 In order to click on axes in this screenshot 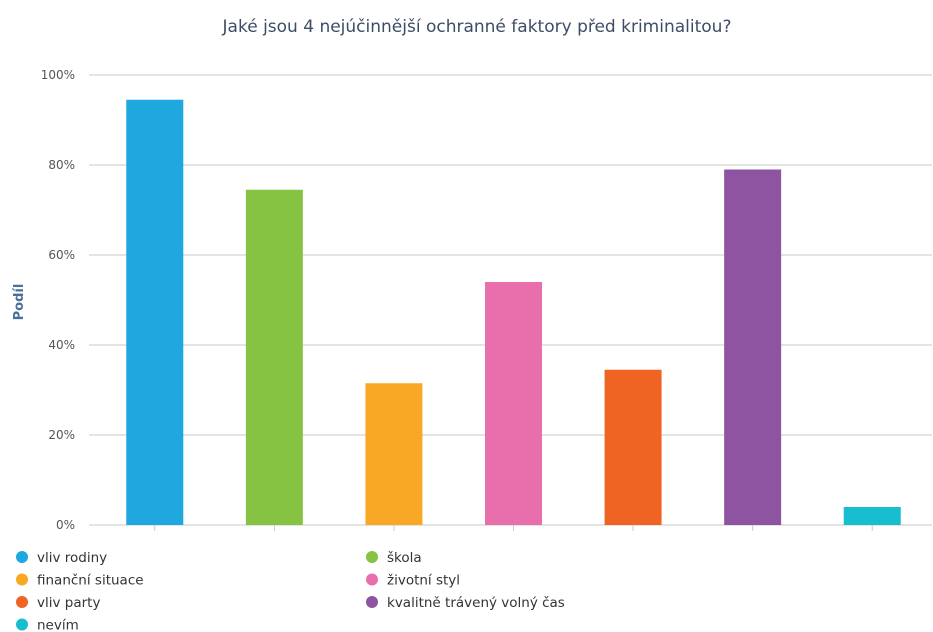, I will do `click(513, 528)`.